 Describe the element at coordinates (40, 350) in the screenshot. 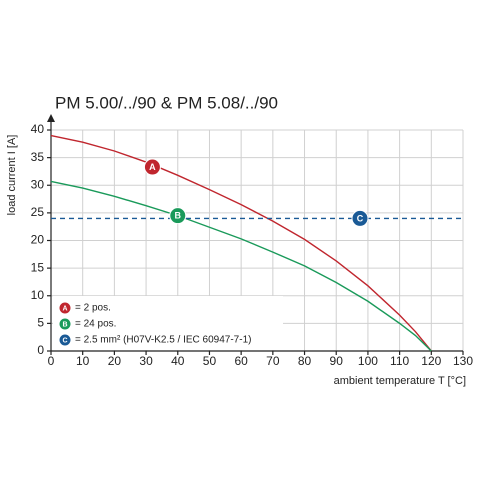

I see `y-tick-label: 0` at that location.